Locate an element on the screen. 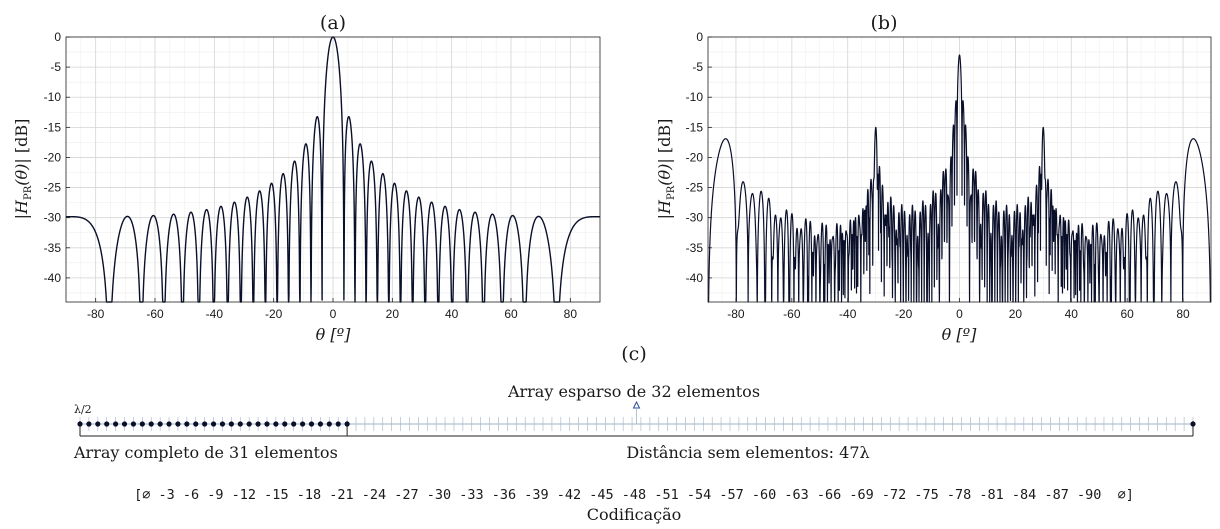 This screenshot has width=1220, height=529. array-elements is located at coordinates (636, 424).